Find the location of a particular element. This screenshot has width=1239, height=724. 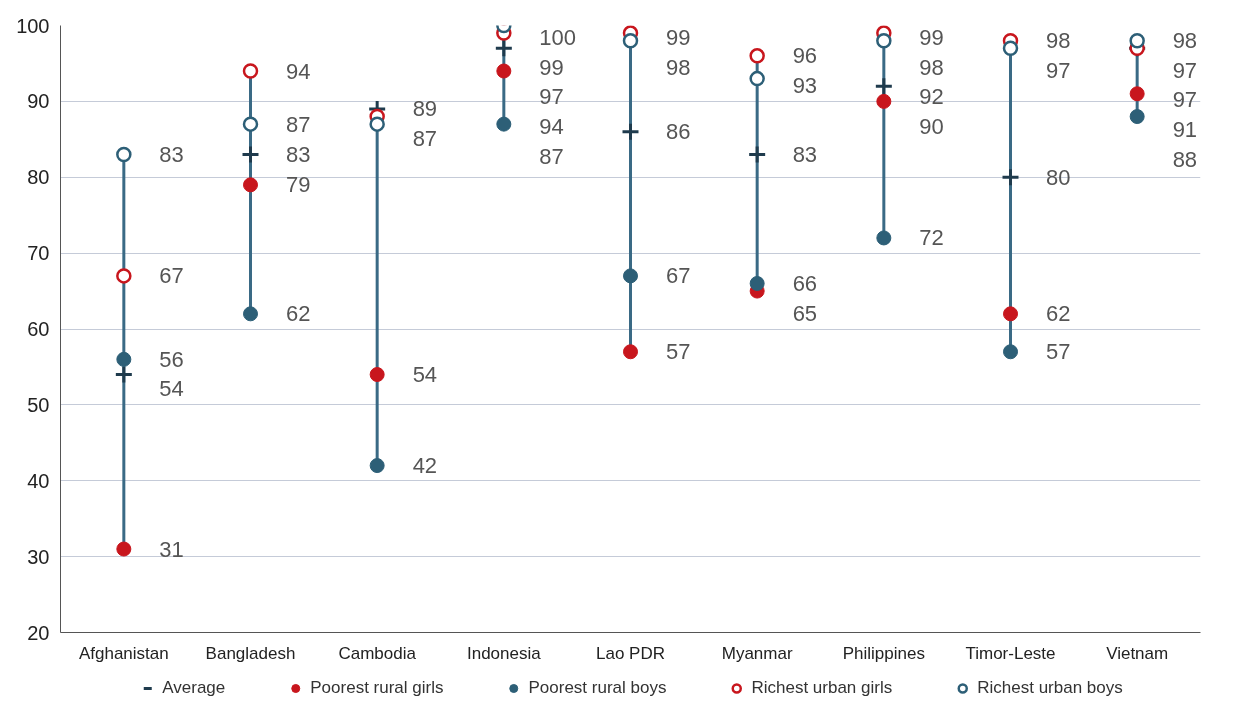

x-tick-label: Philippines is located at coordinates (883, 653).